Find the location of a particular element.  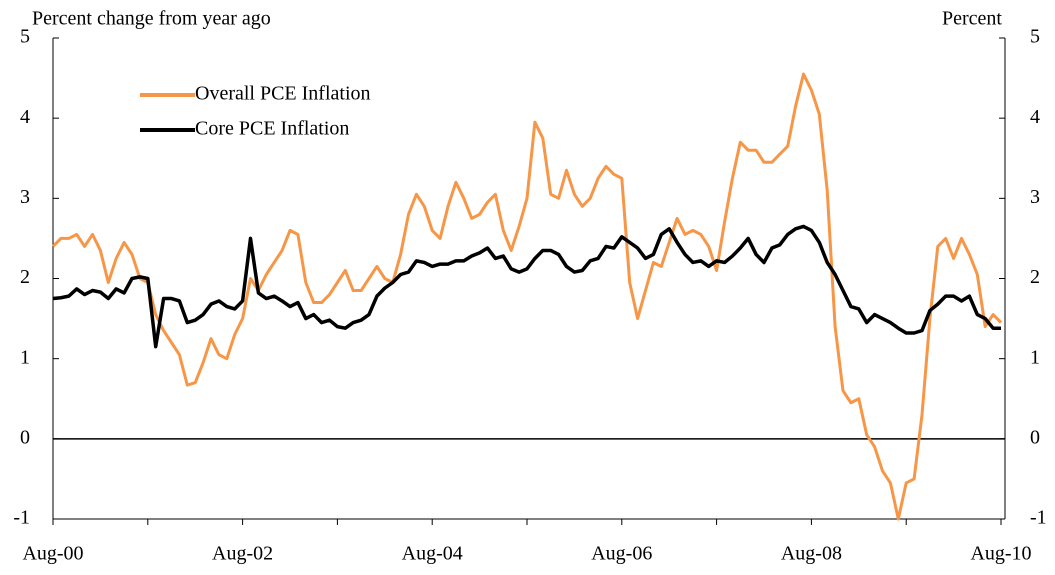

y2-tick-label: 0 is located at coordinates (1035, 437).